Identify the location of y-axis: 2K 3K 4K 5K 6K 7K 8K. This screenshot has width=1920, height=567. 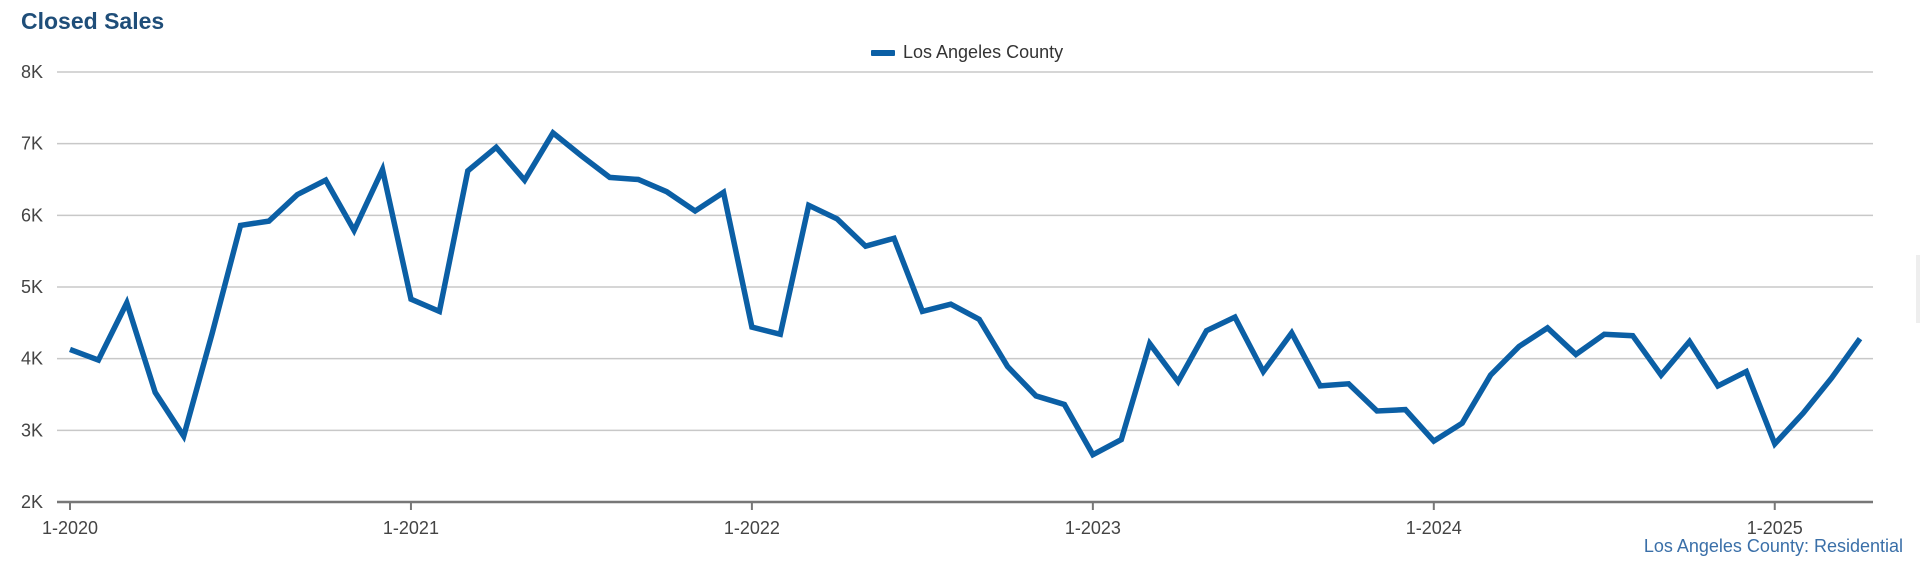
(32, 287).